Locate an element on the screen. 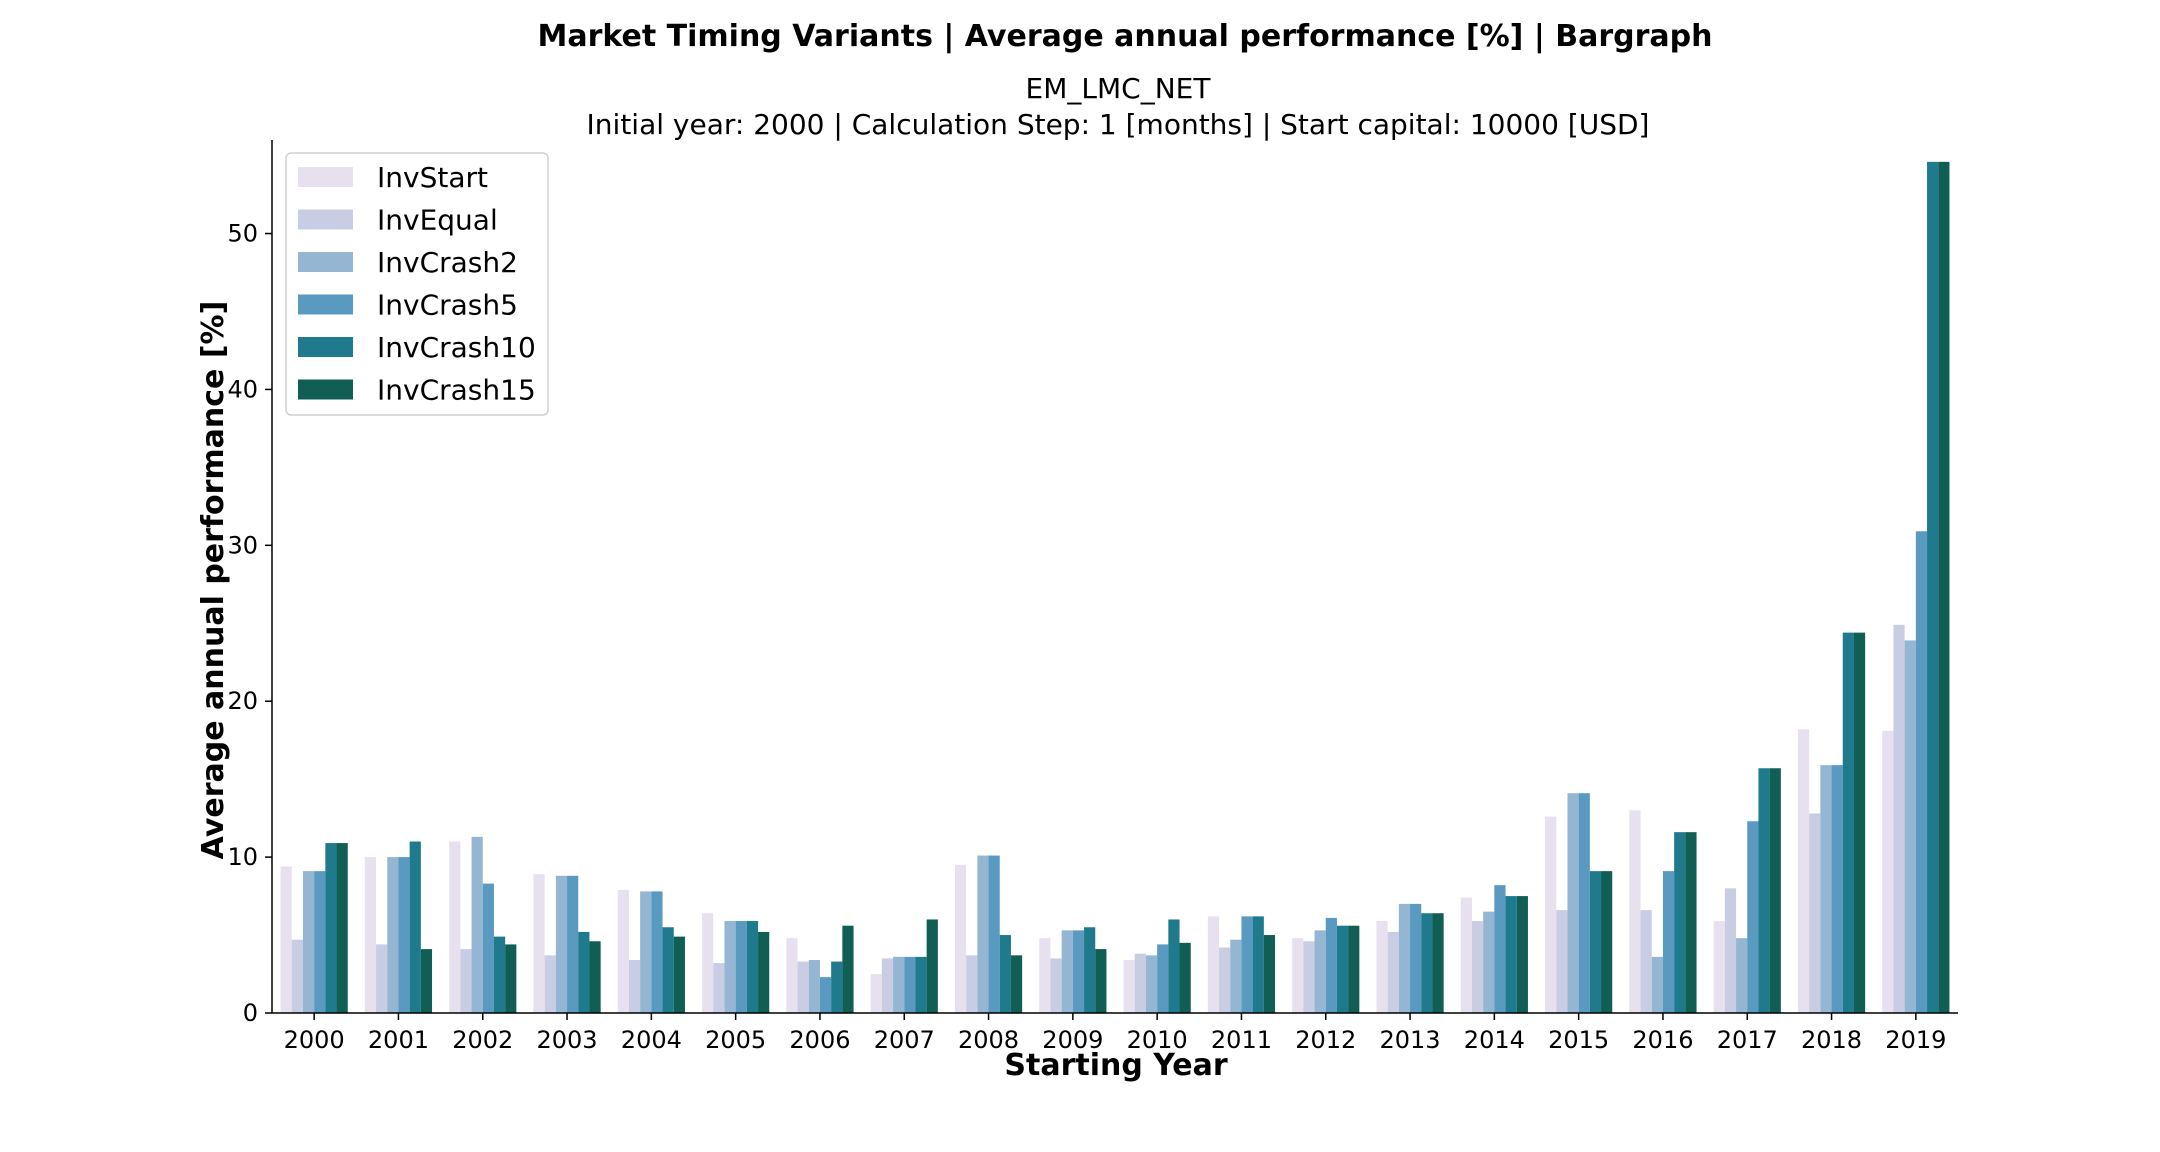 The height and width of the screenshot is (1152, 2160). bar-invequal-2006 is located at coordinates (803, 987).